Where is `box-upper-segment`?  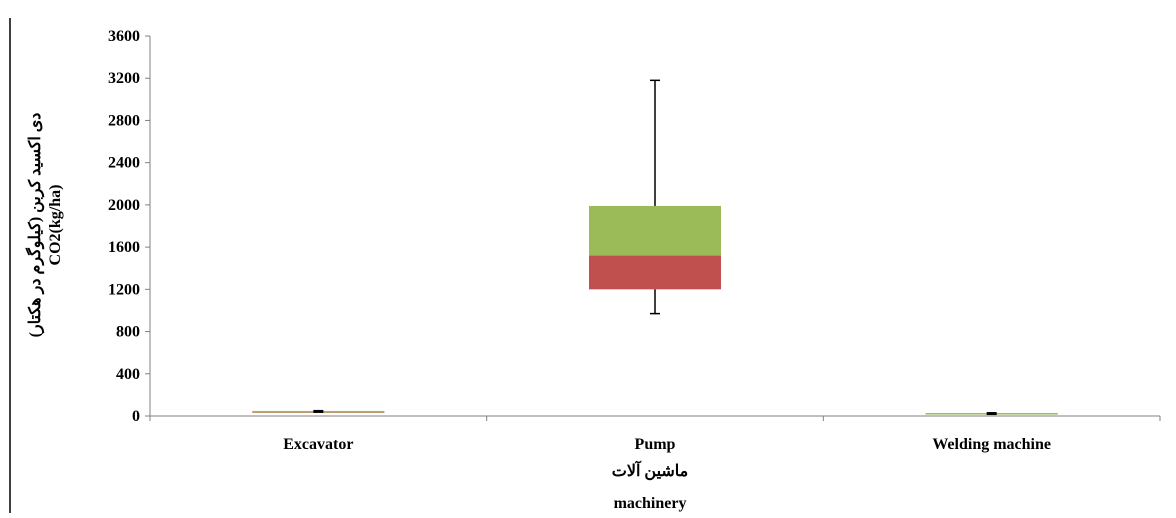 box-upper-segment is located at coordinates (655, 230).